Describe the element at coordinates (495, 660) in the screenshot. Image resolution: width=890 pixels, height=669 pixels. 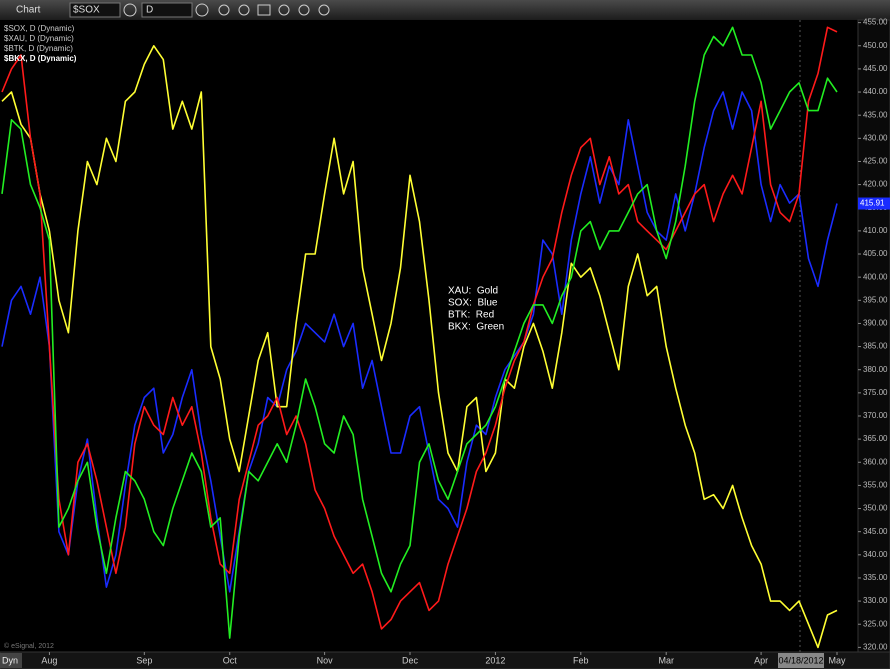
I see `x-tick-label: 2012` at that location.